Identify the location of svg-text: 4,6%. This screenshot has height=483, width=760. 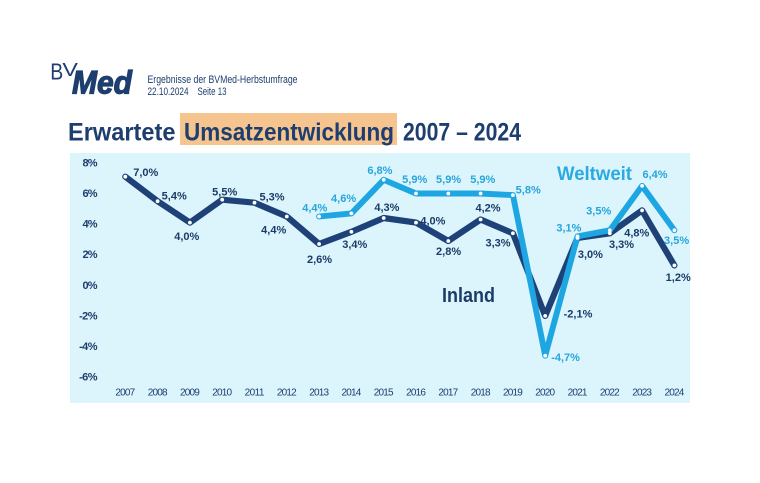
(343, 199).